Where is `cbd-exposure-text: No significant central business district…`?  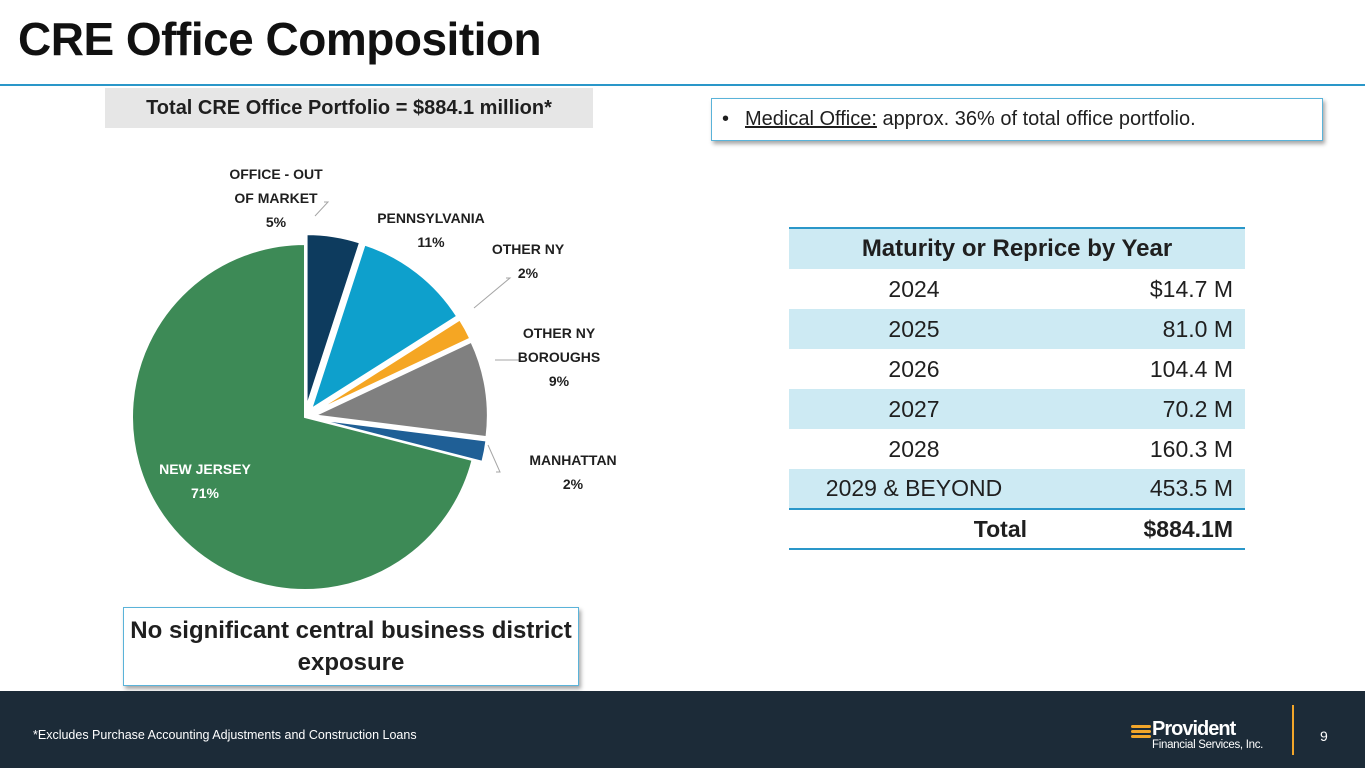 cbd-exposure-text: No significant central business district… is located at coordinates (351, 646).